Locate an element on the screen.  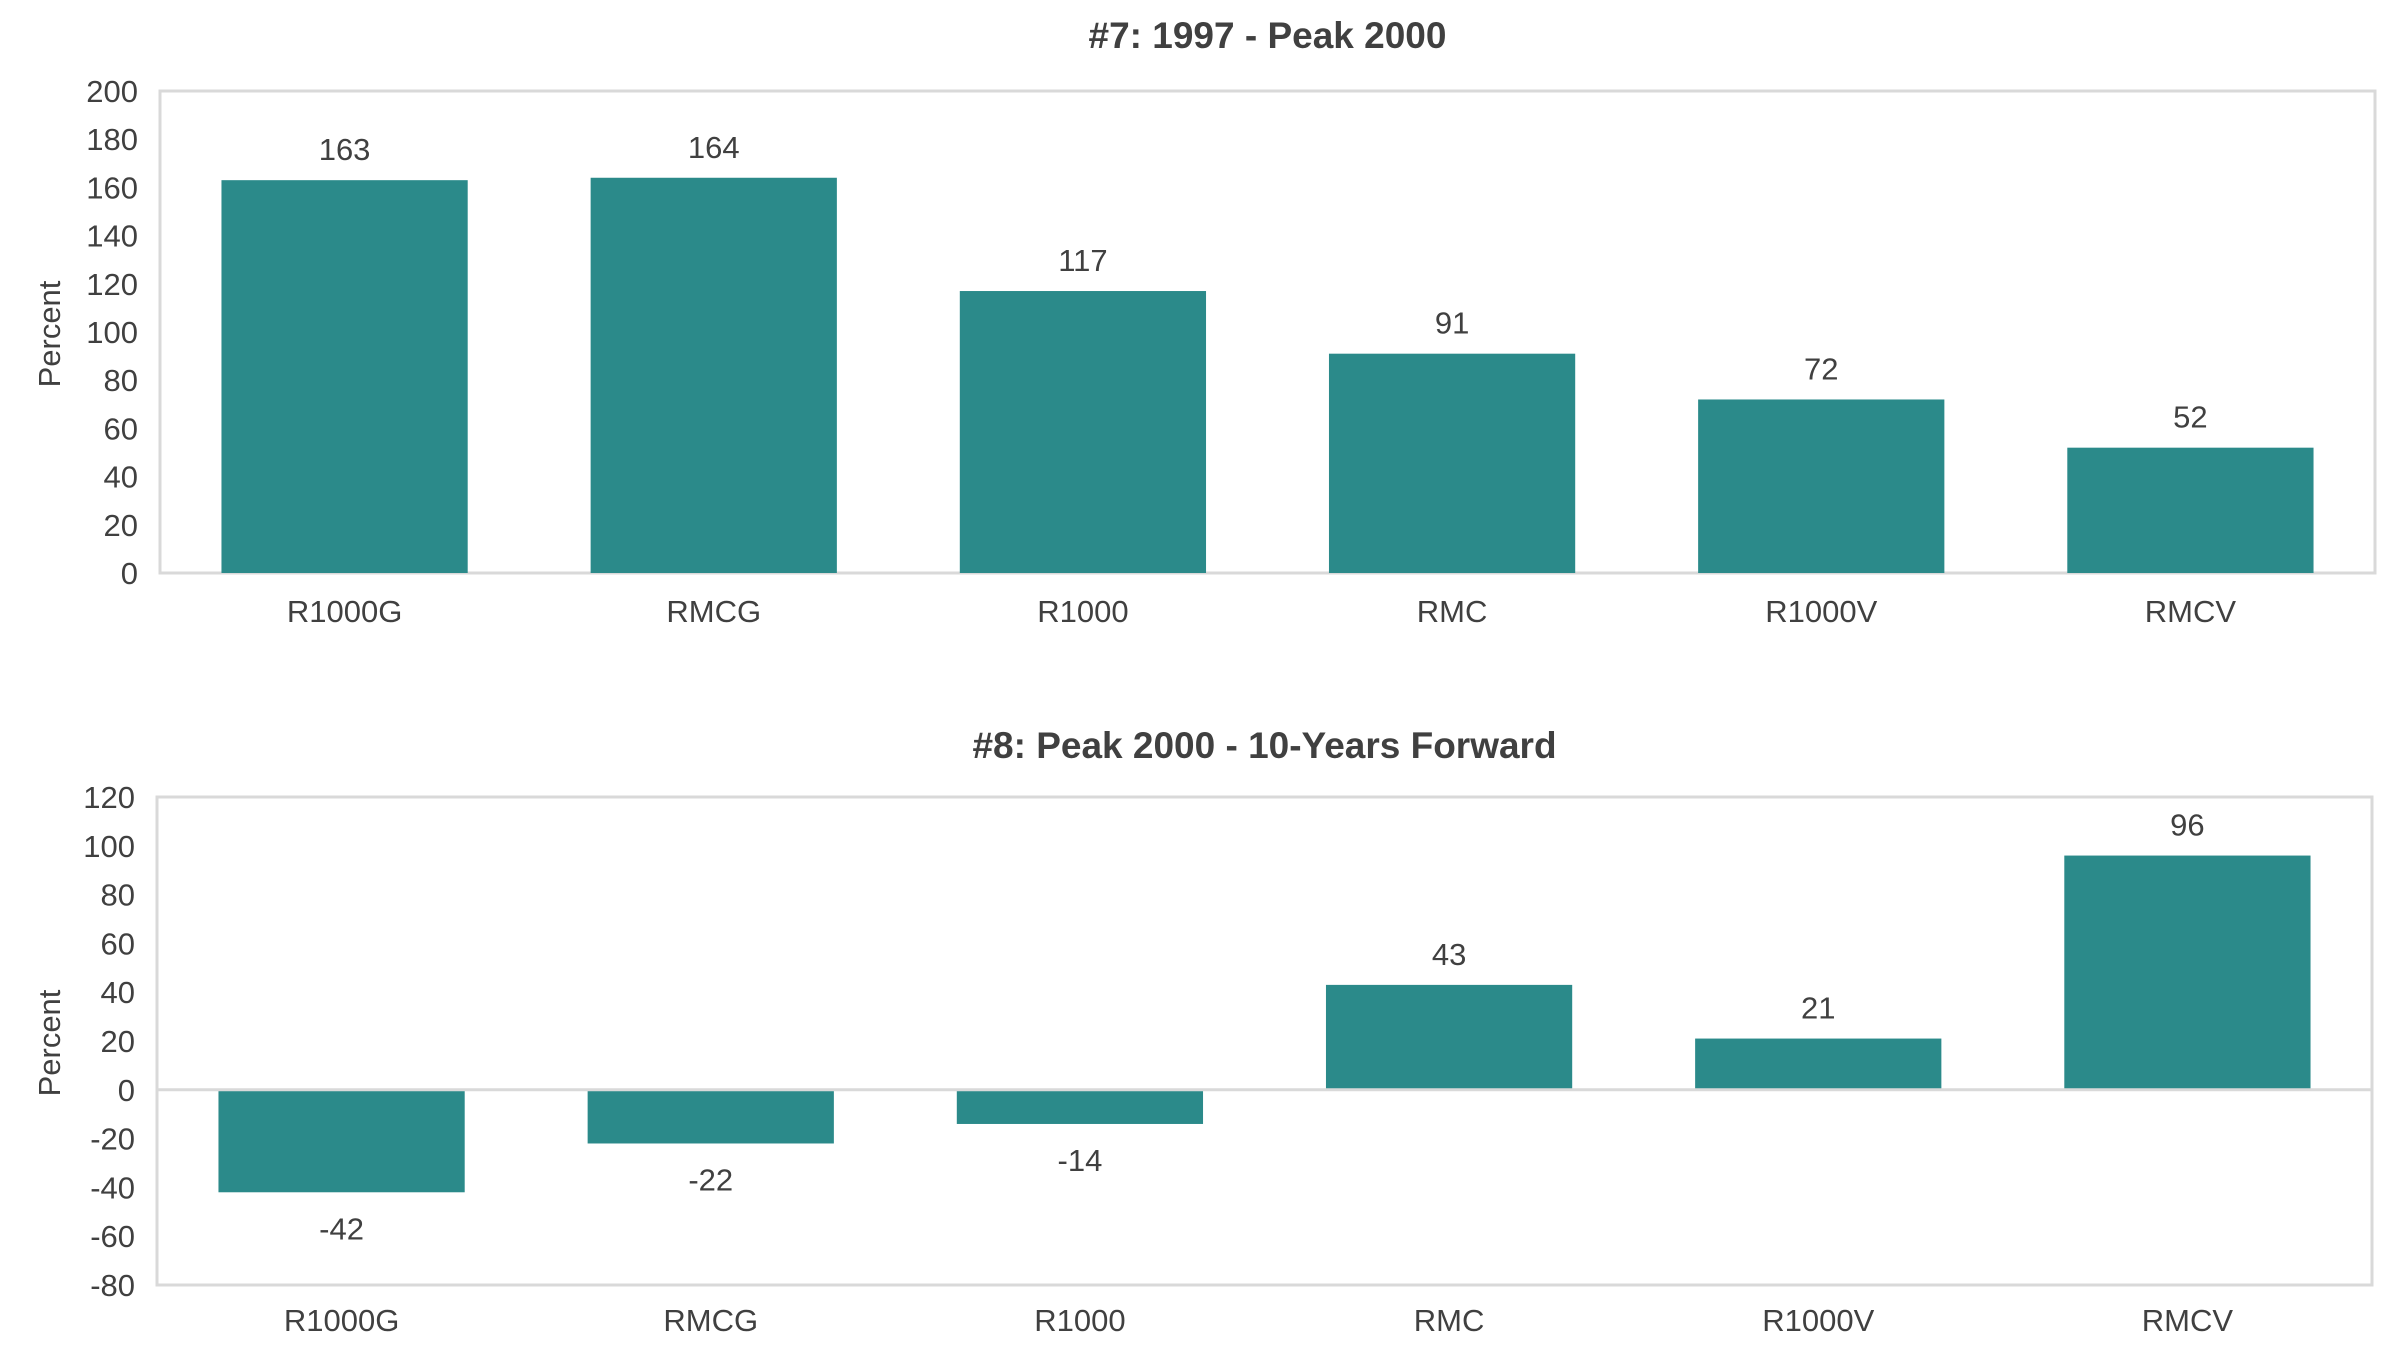
chart-title: #7: 1997 - Peak 2000 is located at coordinates (1268, 35).